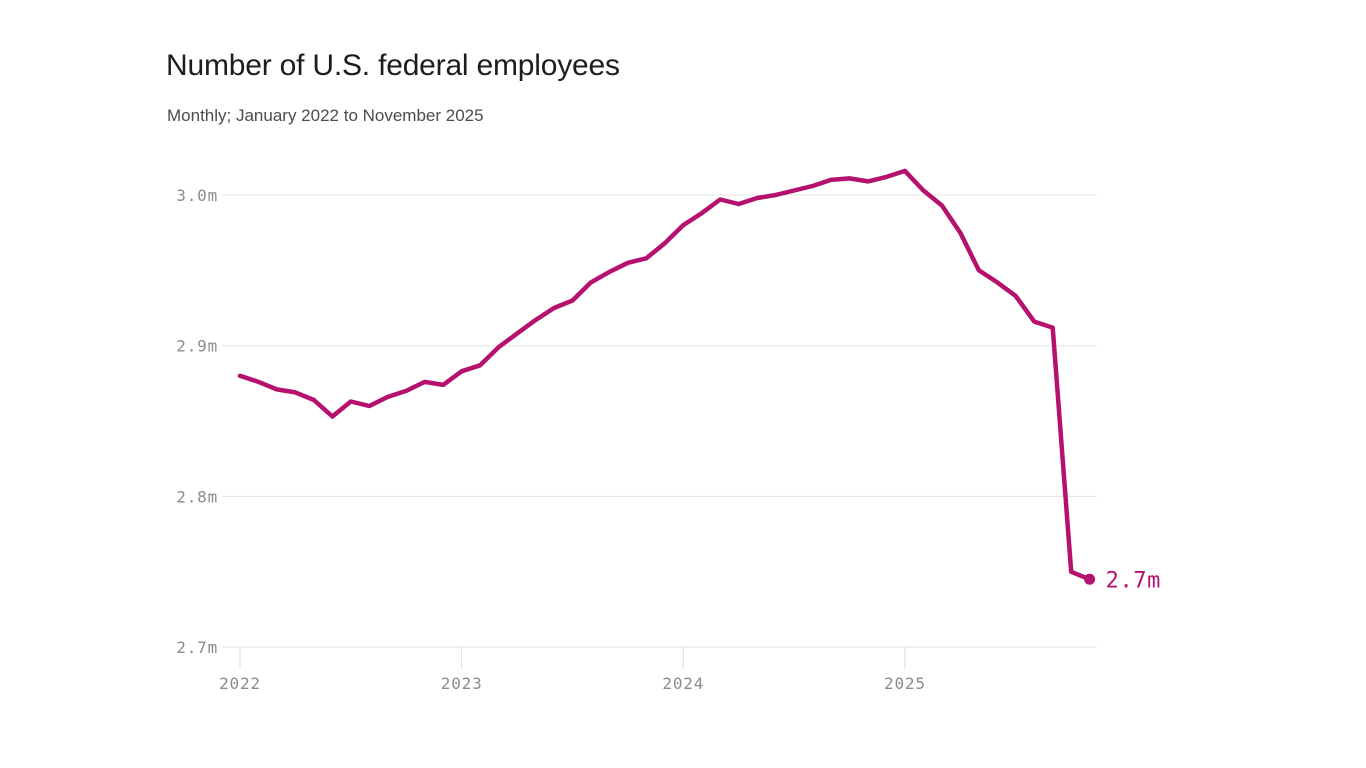 This screenshot has height=768, width=1366. I want to click on y-axis-tick-label: 3.0m, so click(197, 195).